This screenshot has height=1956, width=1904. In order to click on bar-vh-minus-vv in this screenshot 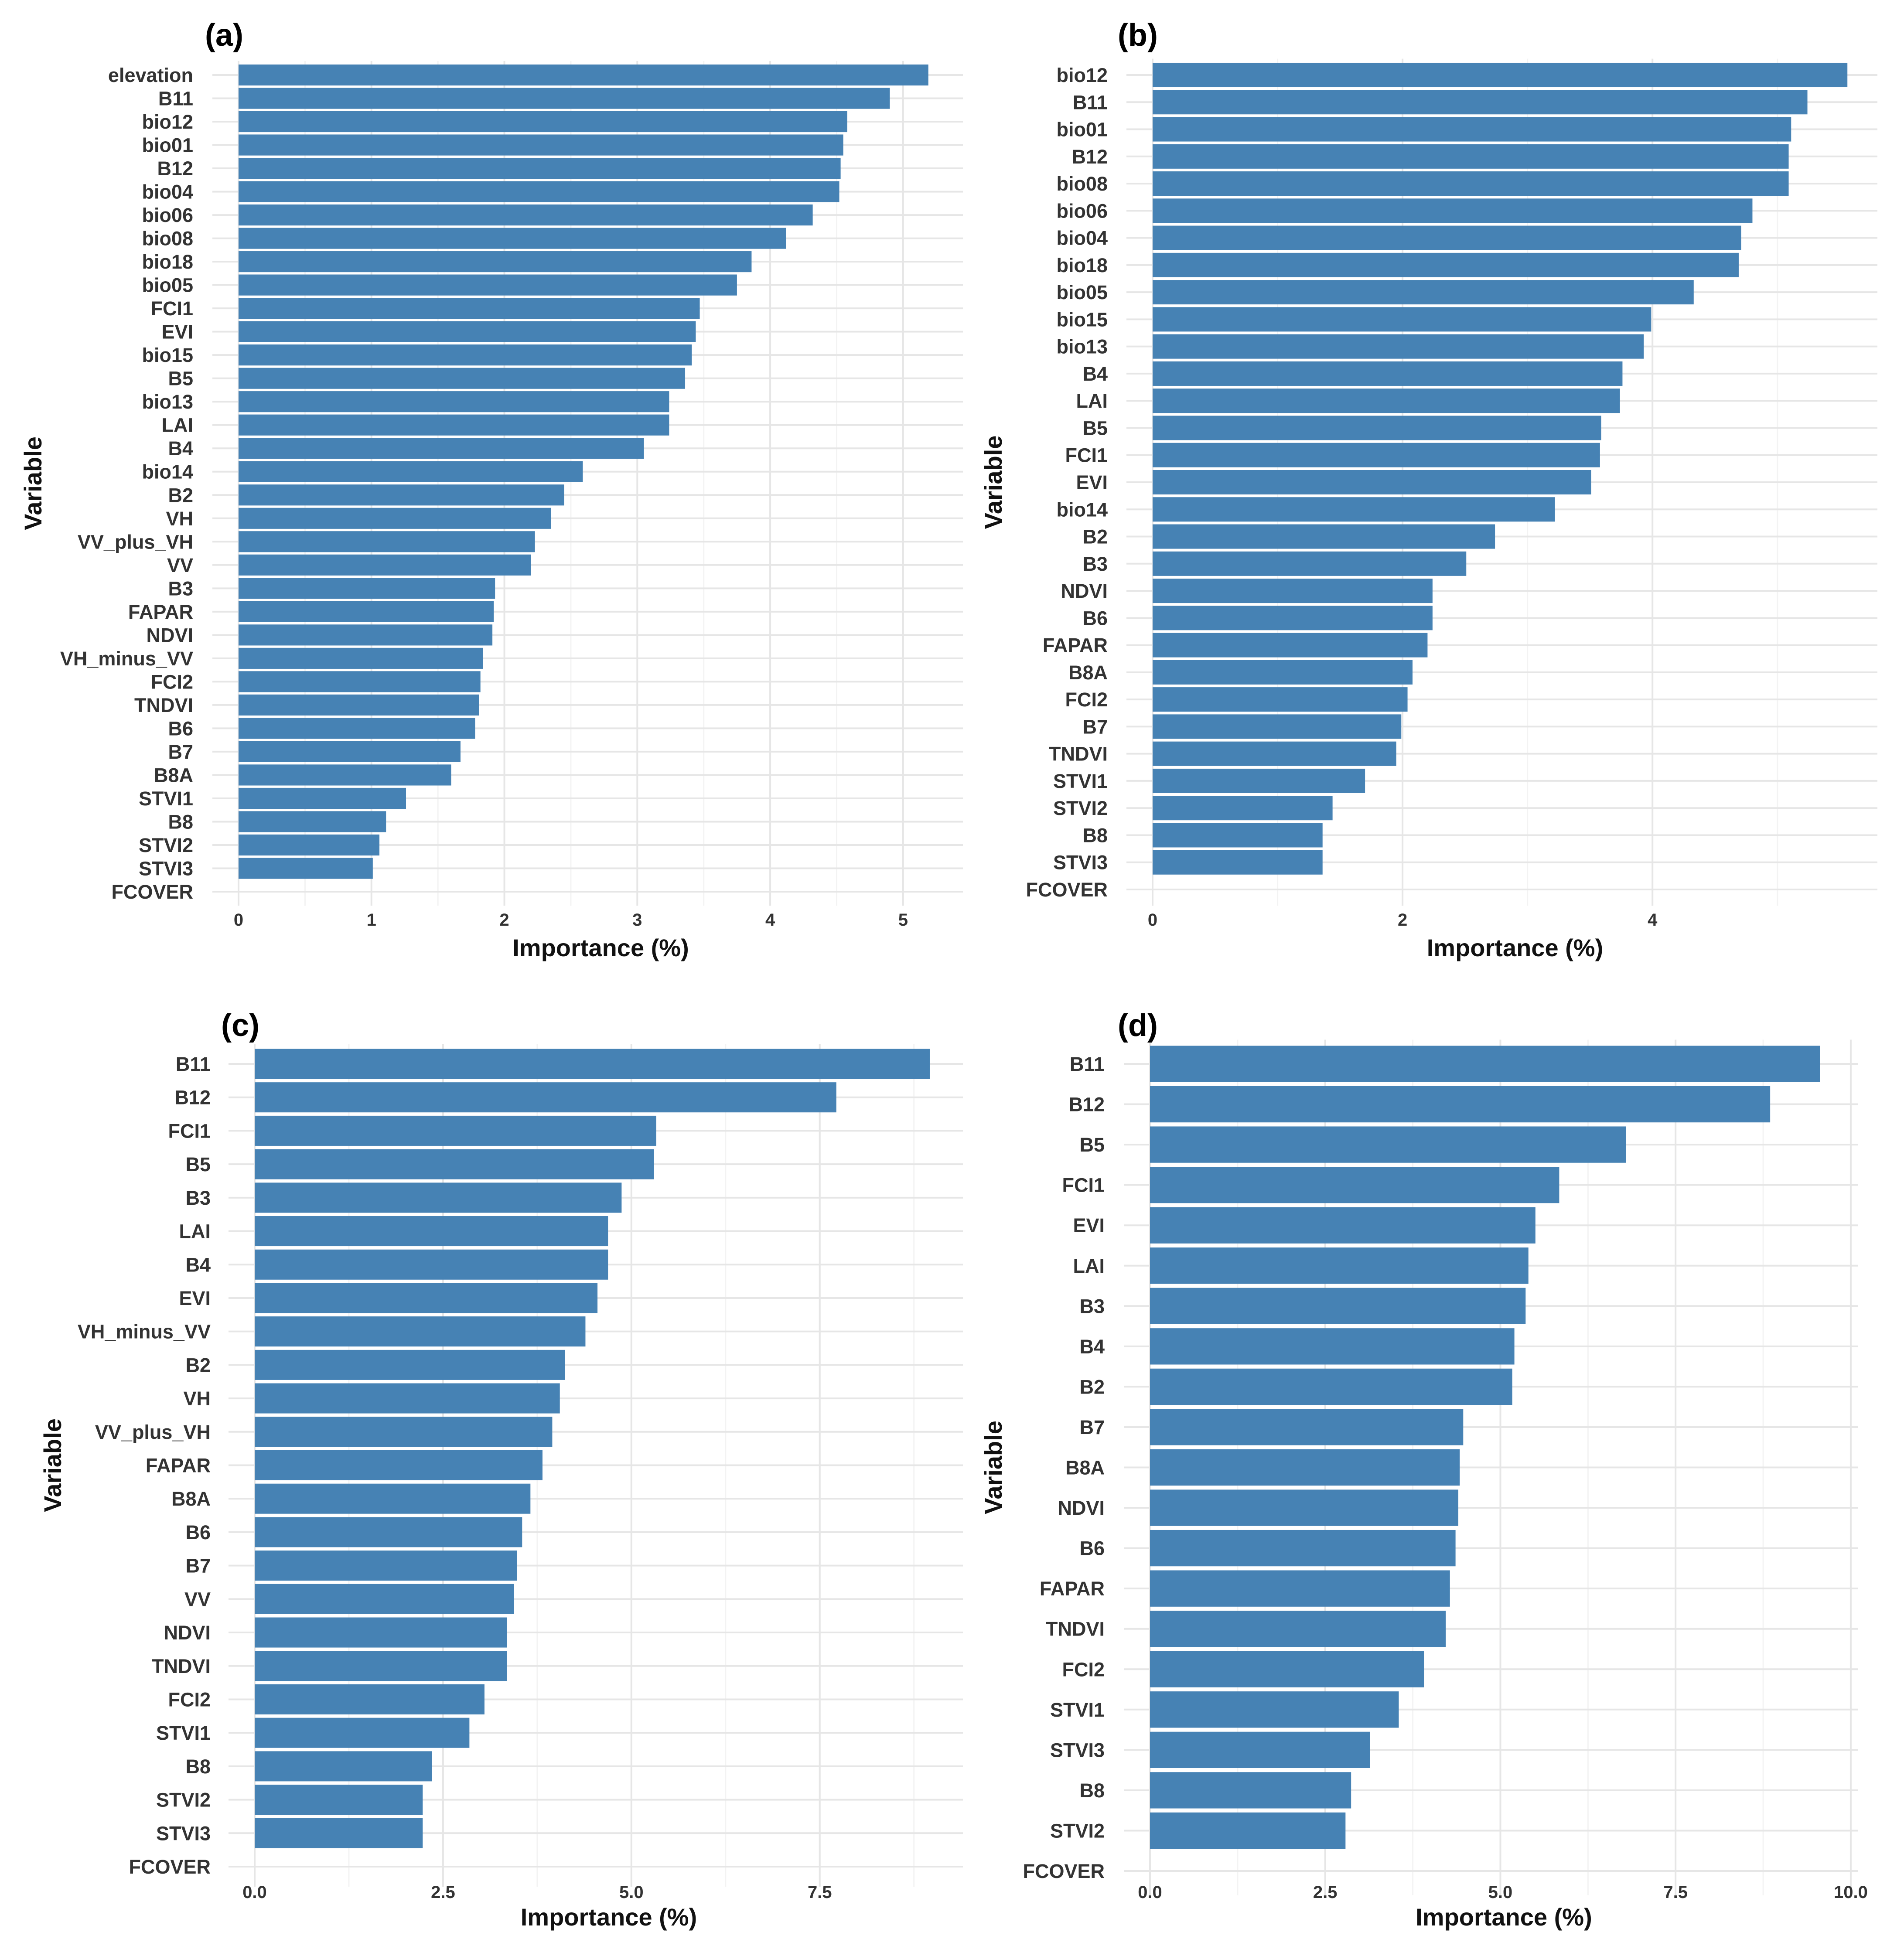, I will do `click(361, 658)`.